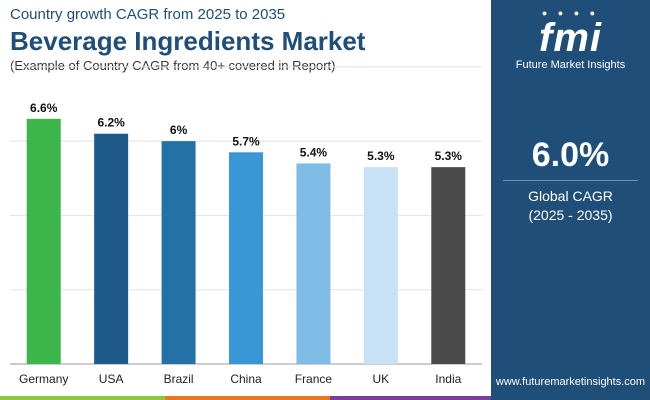 The height and width of the screenshot is (400, 650). I want to click on data-label-uk: 5.3%, so click(381, 156).